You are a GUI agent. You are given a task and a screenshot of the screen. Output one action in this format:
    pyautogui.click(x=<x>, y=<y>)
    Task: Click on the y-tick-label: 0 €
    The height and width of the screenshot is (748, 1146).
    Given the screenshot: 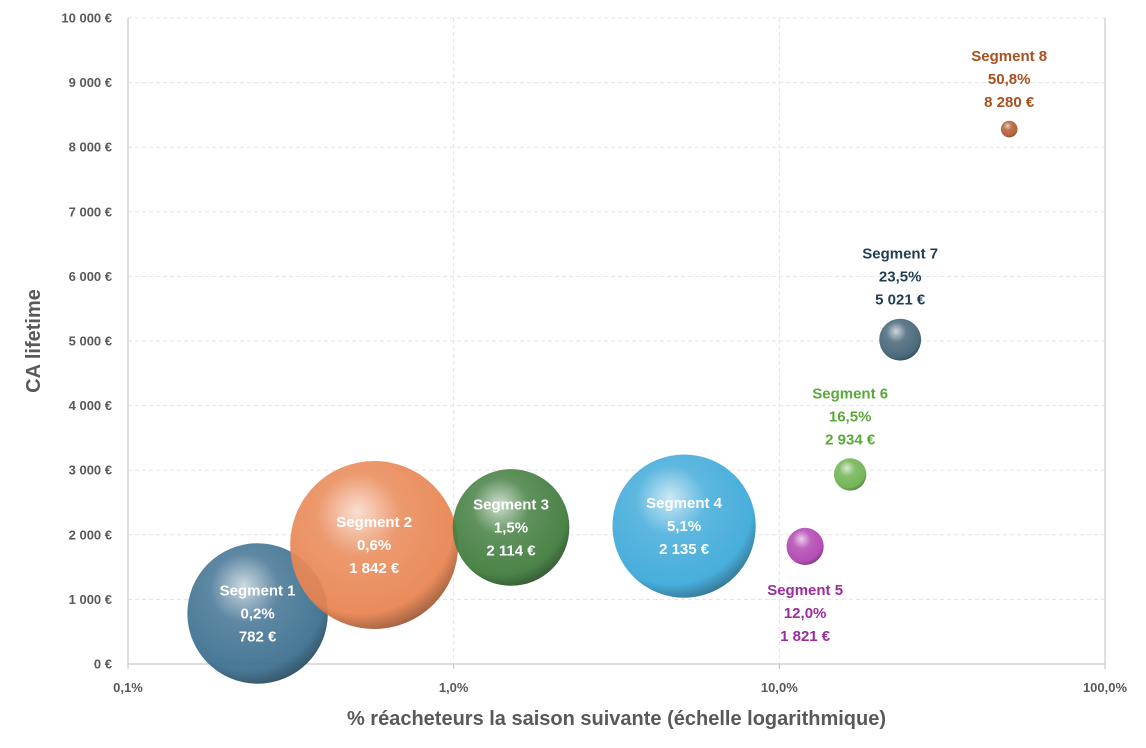 What is the action you would take?
    pyautogui.click(x=103, y=664)
    